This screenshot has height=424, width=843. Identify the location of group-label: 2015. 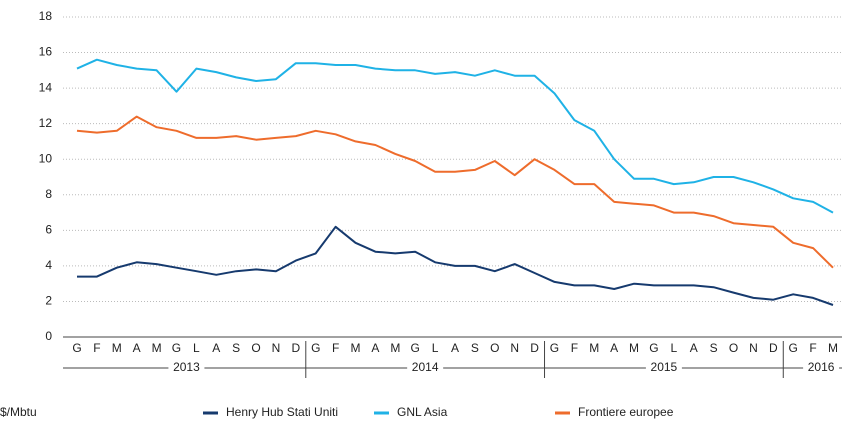
(664, 367).